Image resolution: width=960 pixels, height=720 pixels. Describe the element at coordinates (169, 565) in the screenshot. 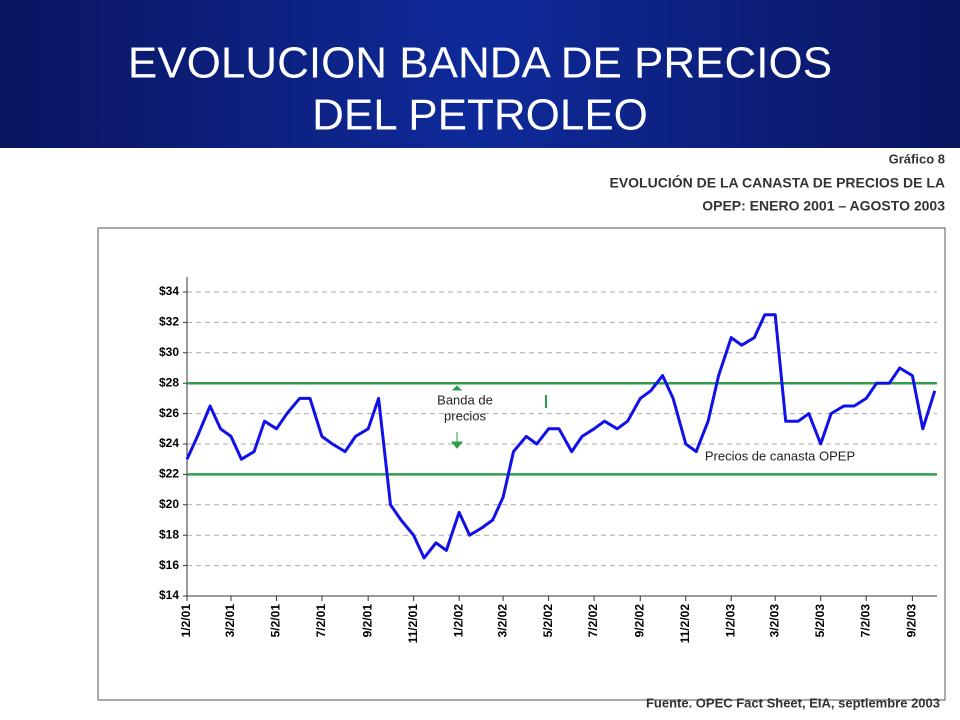

I see `y-tick-label: $16` at that location.